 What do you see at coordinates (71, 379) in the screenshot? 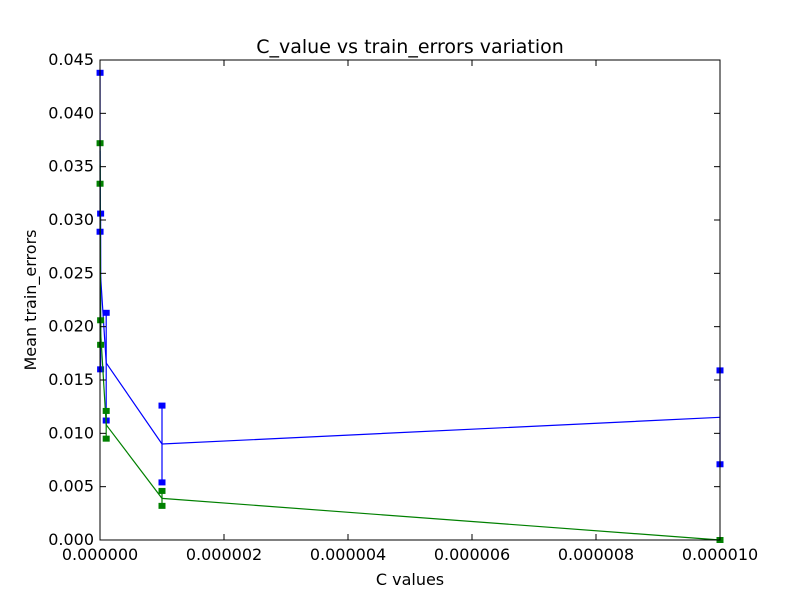
I see `y-tick-label: 0.015` at bounding box center [71, 379].